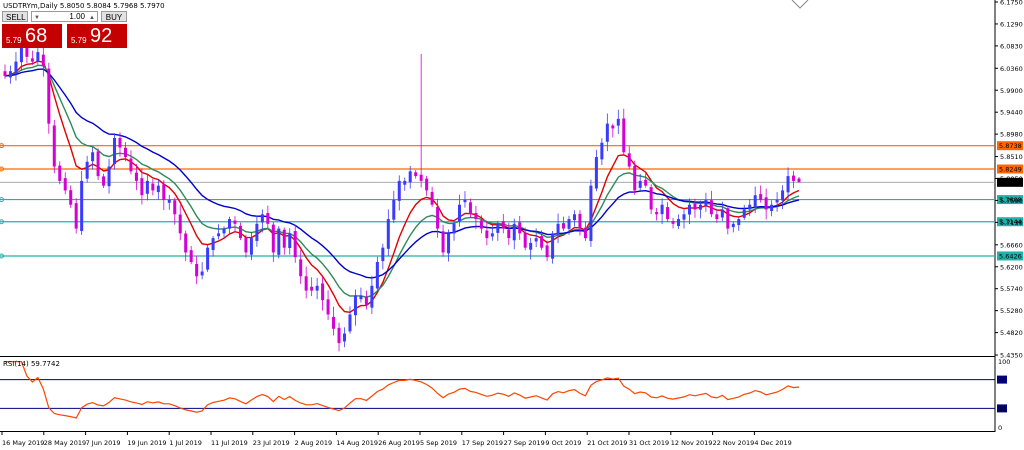  Describe the element at coordinates (1002, 380) in the screenshot. I see `rsi-level-label: 70` at that location.